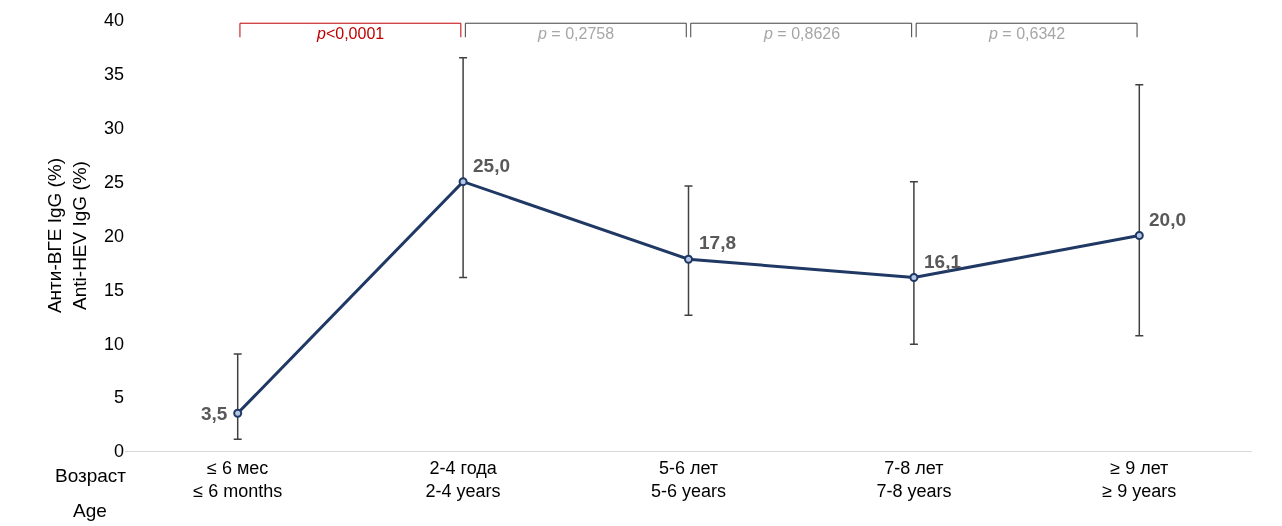 The width and height of the screenshot is (1282, 526). Describe the element at coordinates (113, 128) in the screenshot. I see `y-tick-label: 30` at that location.